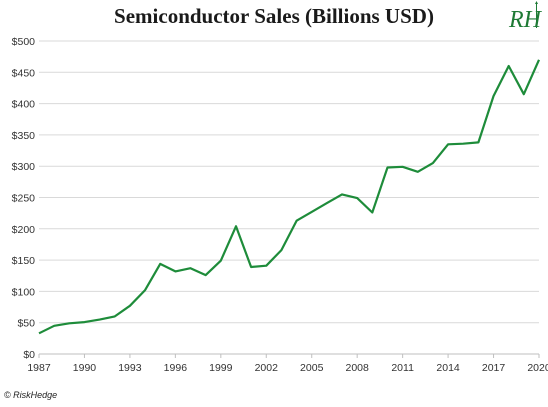  Describe the element at coordinates (221, 368) in the screenshot. I see `x-tick-label: 1999` at that location.